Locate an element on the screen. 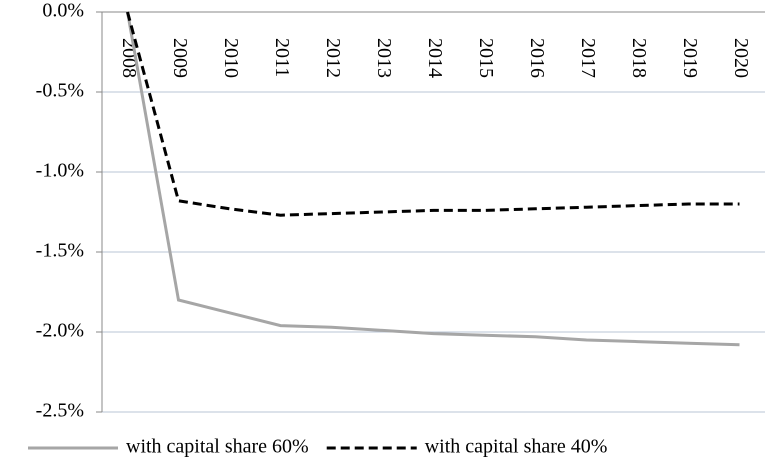  x-tick-label: 2009 is located at coordinates (180, 58).